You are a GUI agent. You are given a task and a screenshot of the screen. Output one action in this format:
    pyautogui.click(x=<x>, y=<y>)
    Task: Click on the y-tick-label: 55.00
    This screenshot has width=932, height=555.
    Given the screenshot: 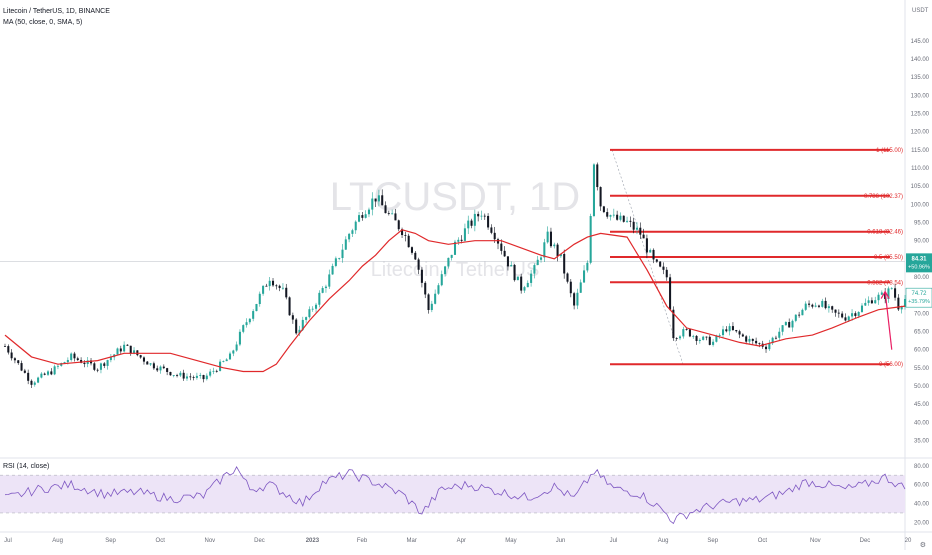 What is the action you would take?
    pyautogui.click(x=922, y=369)
    